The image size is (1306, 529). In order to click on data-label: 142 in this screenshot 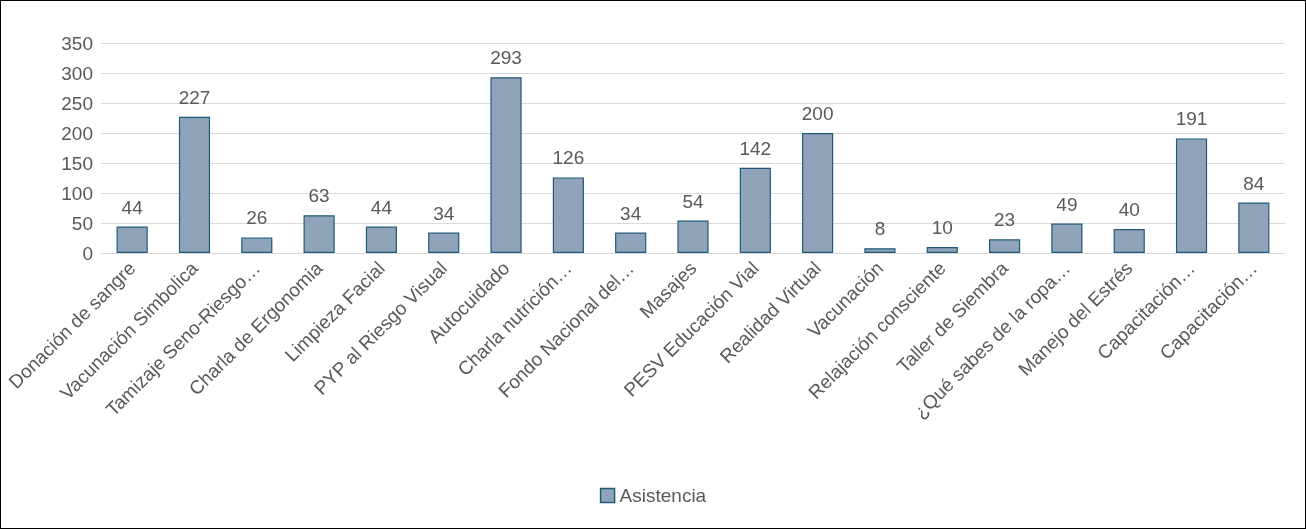, I will do `click(755, 148)`.